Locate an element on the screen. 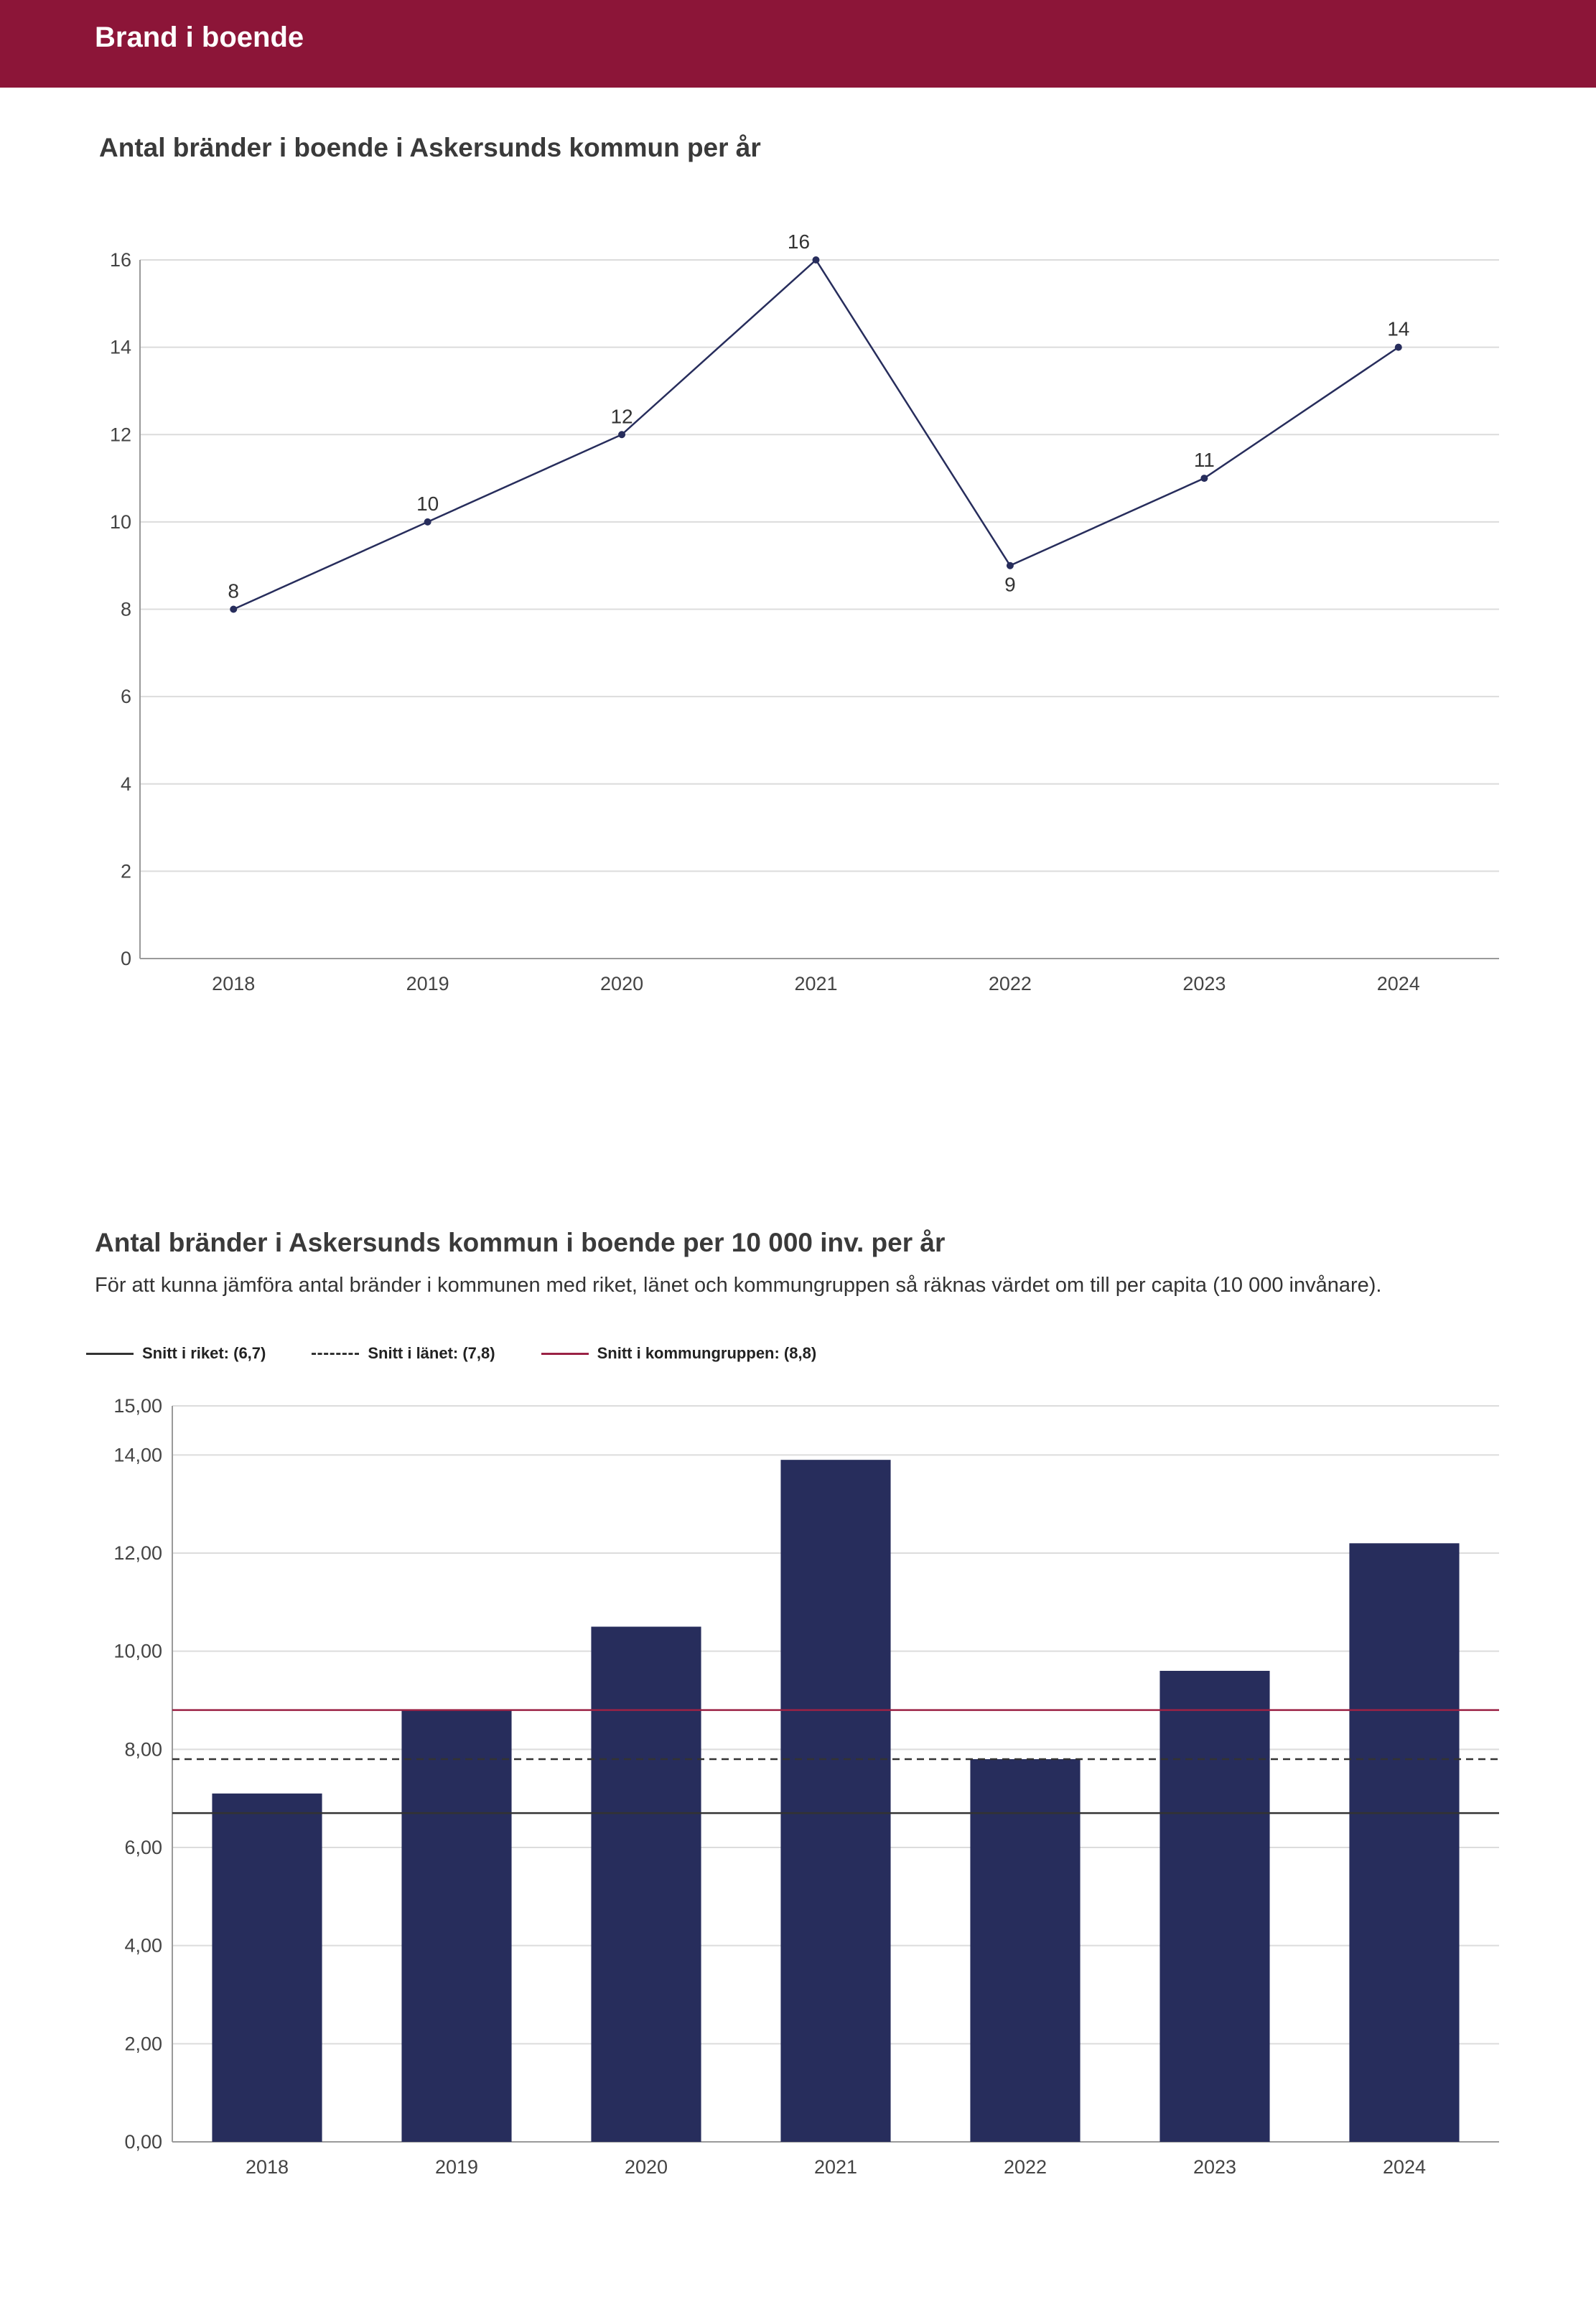 This screenshot has height=2307, width=1596. header-bar: Brand i boende is located at coordinates (798, 44).